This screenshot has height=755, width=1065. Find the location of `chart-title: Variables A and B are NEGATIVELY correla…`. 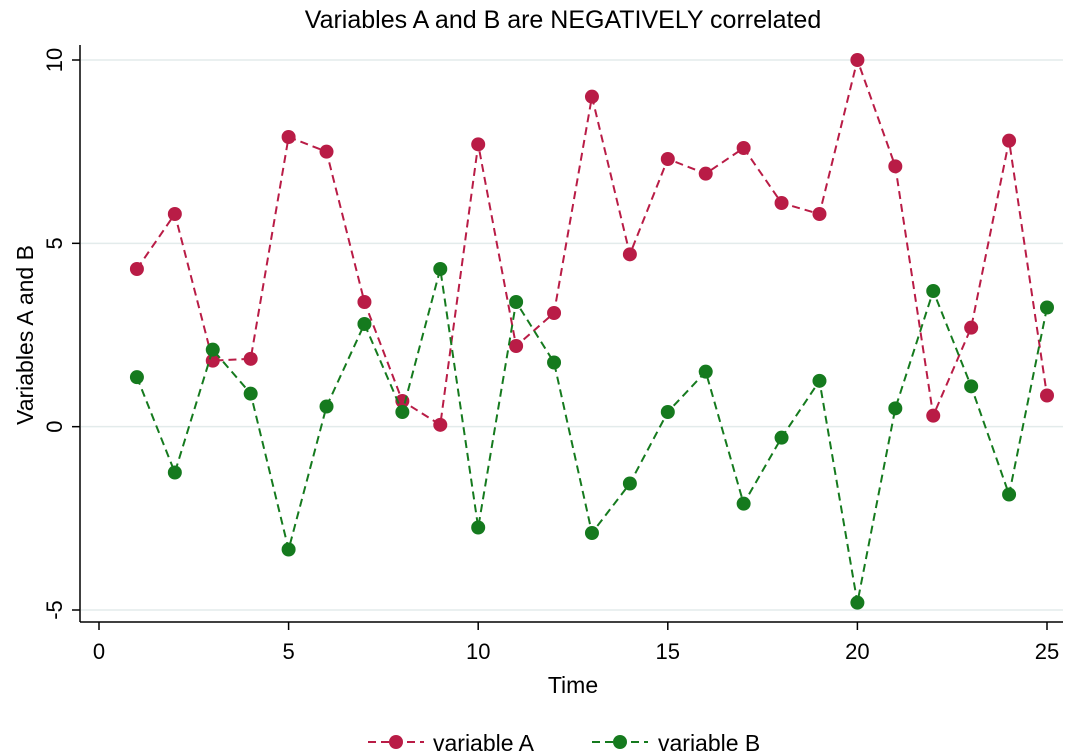

chart-title: Variables A and B are NEGATIVELY correla… is located at coordinates (563, 20).